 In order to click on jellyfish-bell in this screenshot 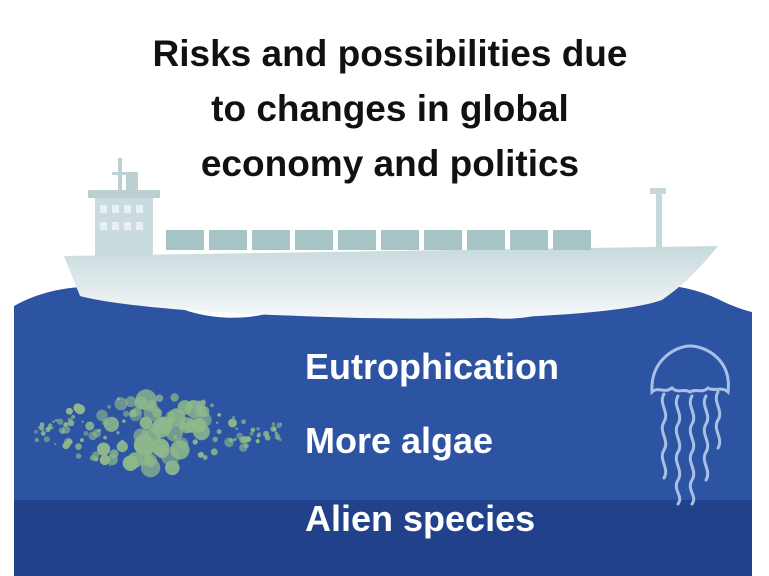, I will do `click(690, 370)`.